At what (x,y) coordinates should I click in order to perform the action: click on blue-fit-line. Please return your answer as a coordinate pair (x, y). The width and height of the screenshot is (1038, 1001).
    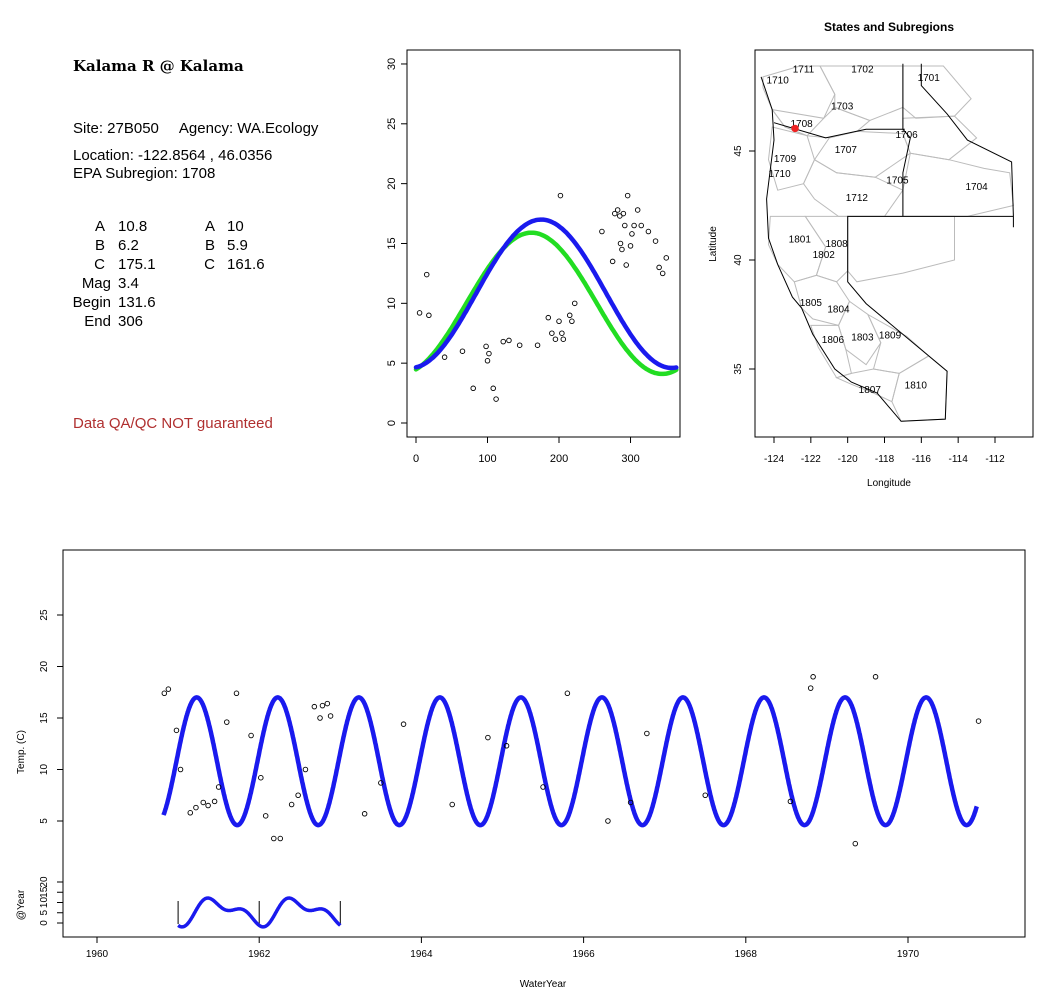
    Looking at the image, I should click on (546, 294).